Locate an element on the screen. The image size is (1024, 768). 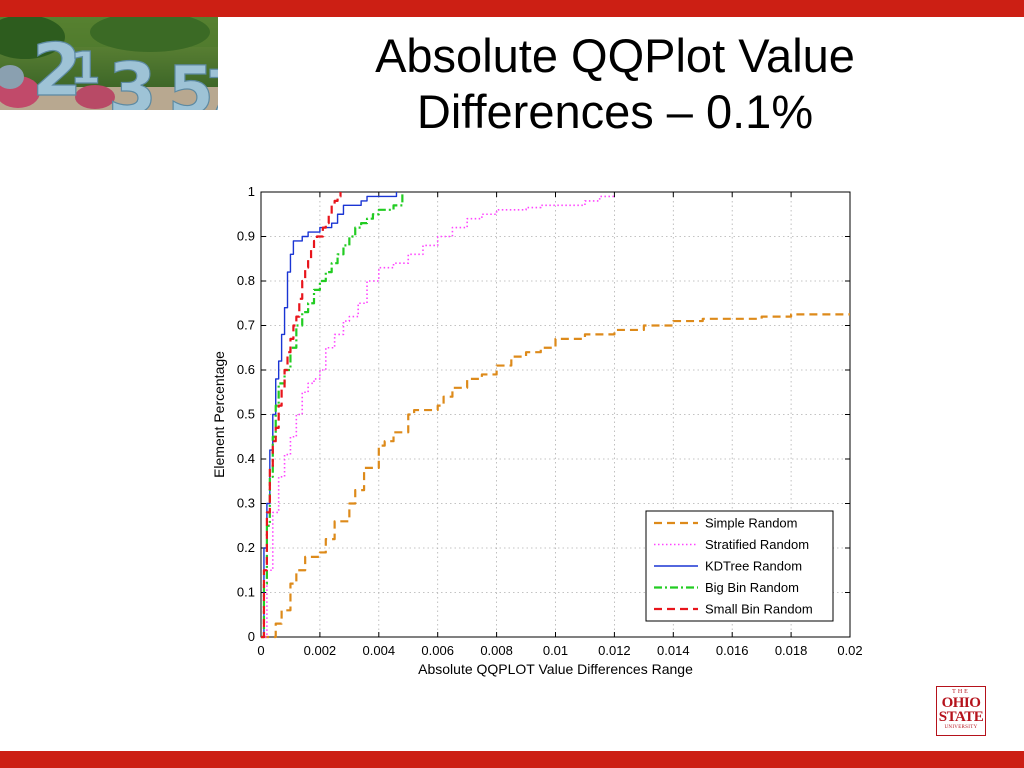
header-photo: 2 1 3 5 7 is located at coordinates (109, 63).